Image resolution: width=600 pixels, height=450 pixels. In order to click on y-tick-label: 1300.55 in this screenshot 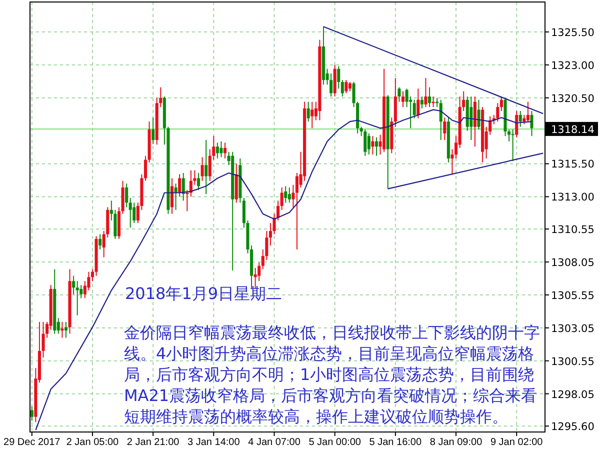, I will do `click(572, 362)`.